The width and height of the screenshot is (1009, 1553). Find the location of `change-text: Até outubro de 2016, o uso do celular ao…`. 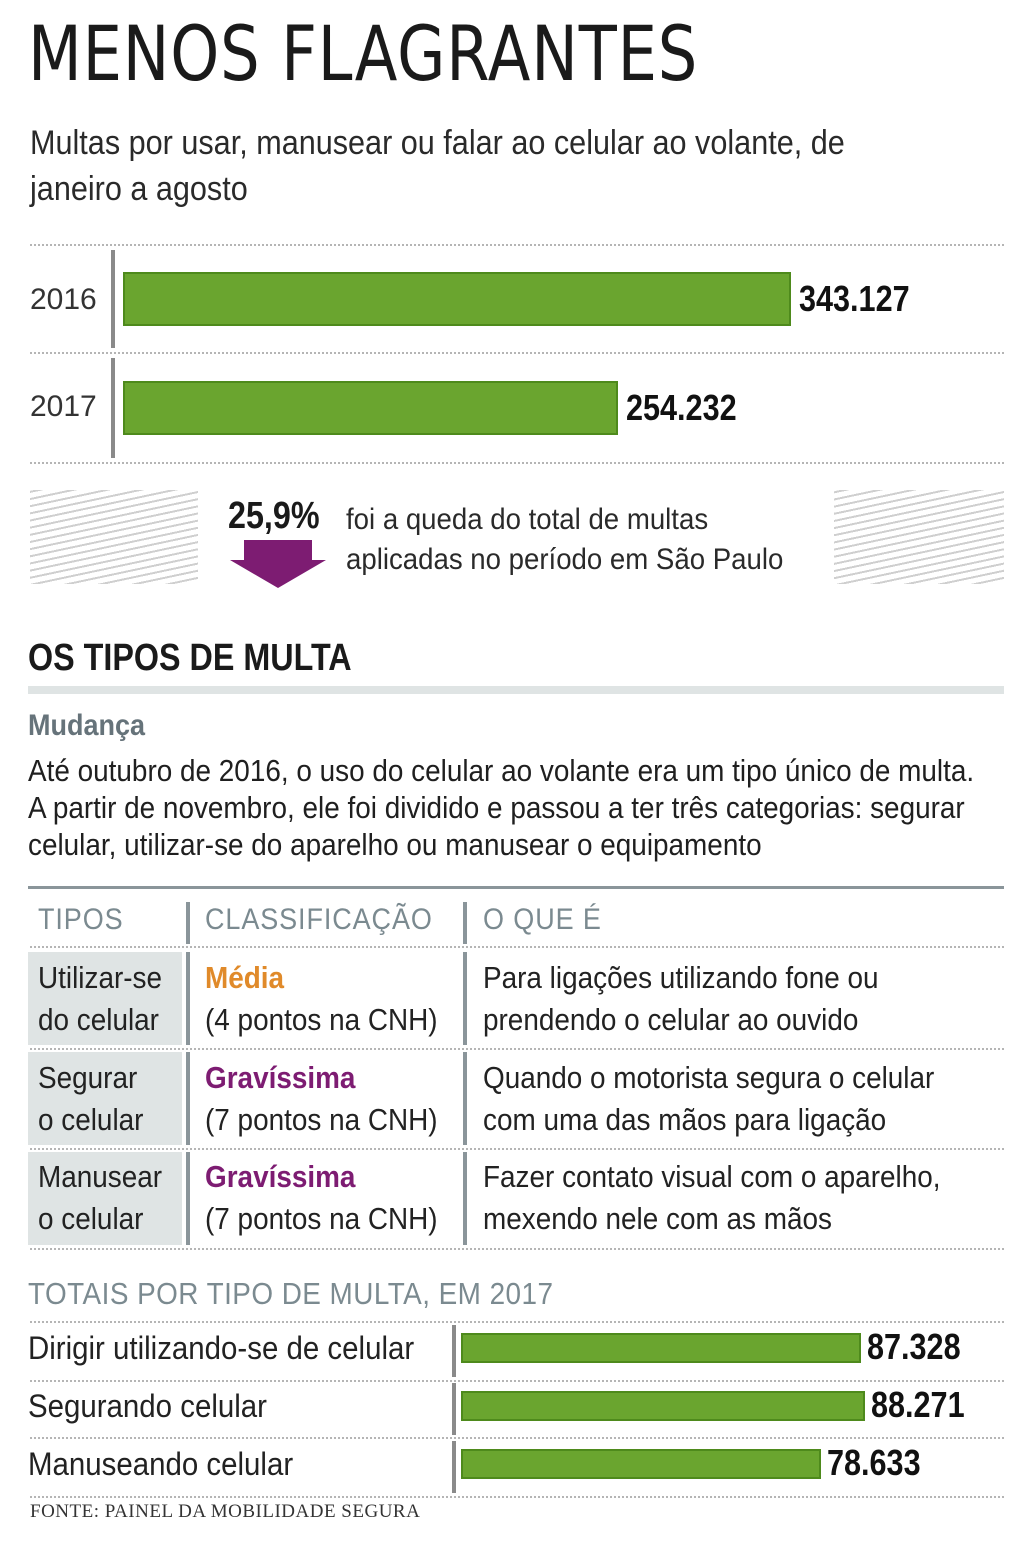

change-text: Até outubro de 2016, o uso do celular ao… is located at coordinates (501, 807).